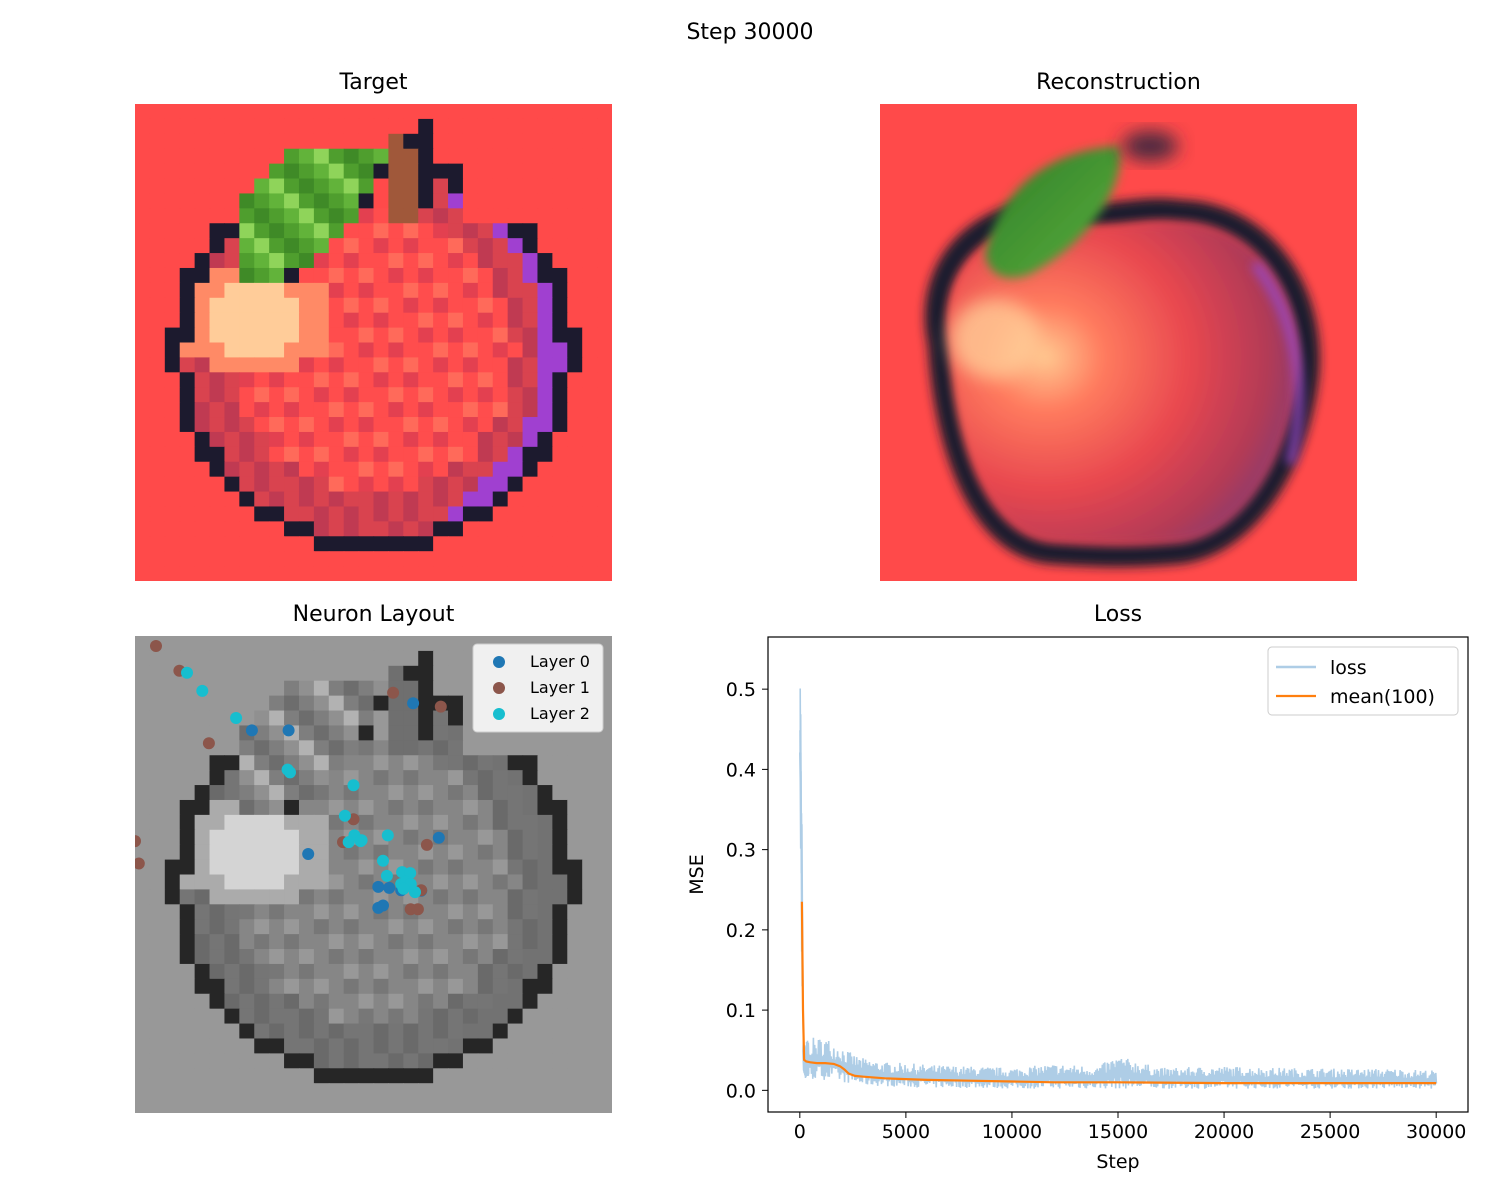 The width and height of the screenshot is (1500, 1200). What do you see at coordinates (741, 851) in the screenshot?
I see `y-tick-label-3: 0.3` at bounding box center [741, 851].